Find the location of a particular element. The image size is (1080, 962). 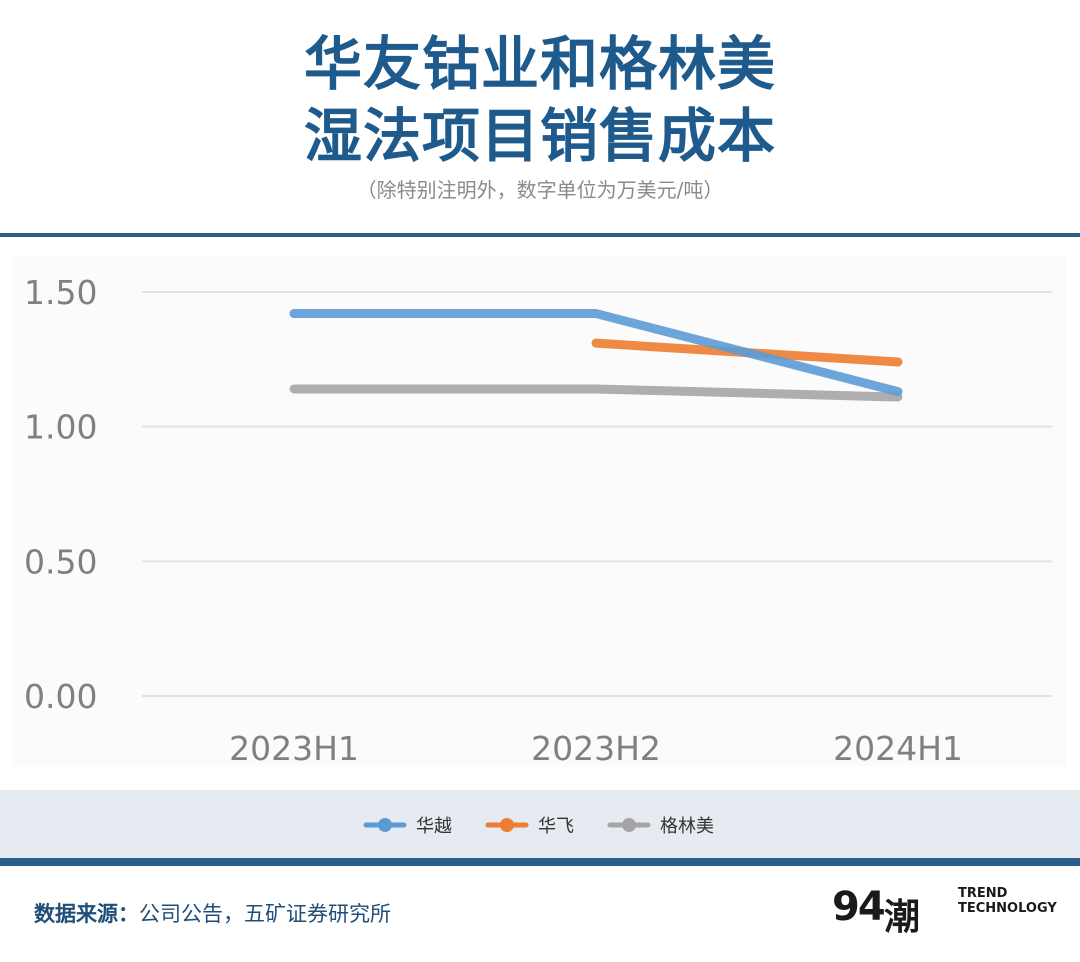

chart-title-line-1: 华友钴业和格林美 is located at coordinates (539, 64).